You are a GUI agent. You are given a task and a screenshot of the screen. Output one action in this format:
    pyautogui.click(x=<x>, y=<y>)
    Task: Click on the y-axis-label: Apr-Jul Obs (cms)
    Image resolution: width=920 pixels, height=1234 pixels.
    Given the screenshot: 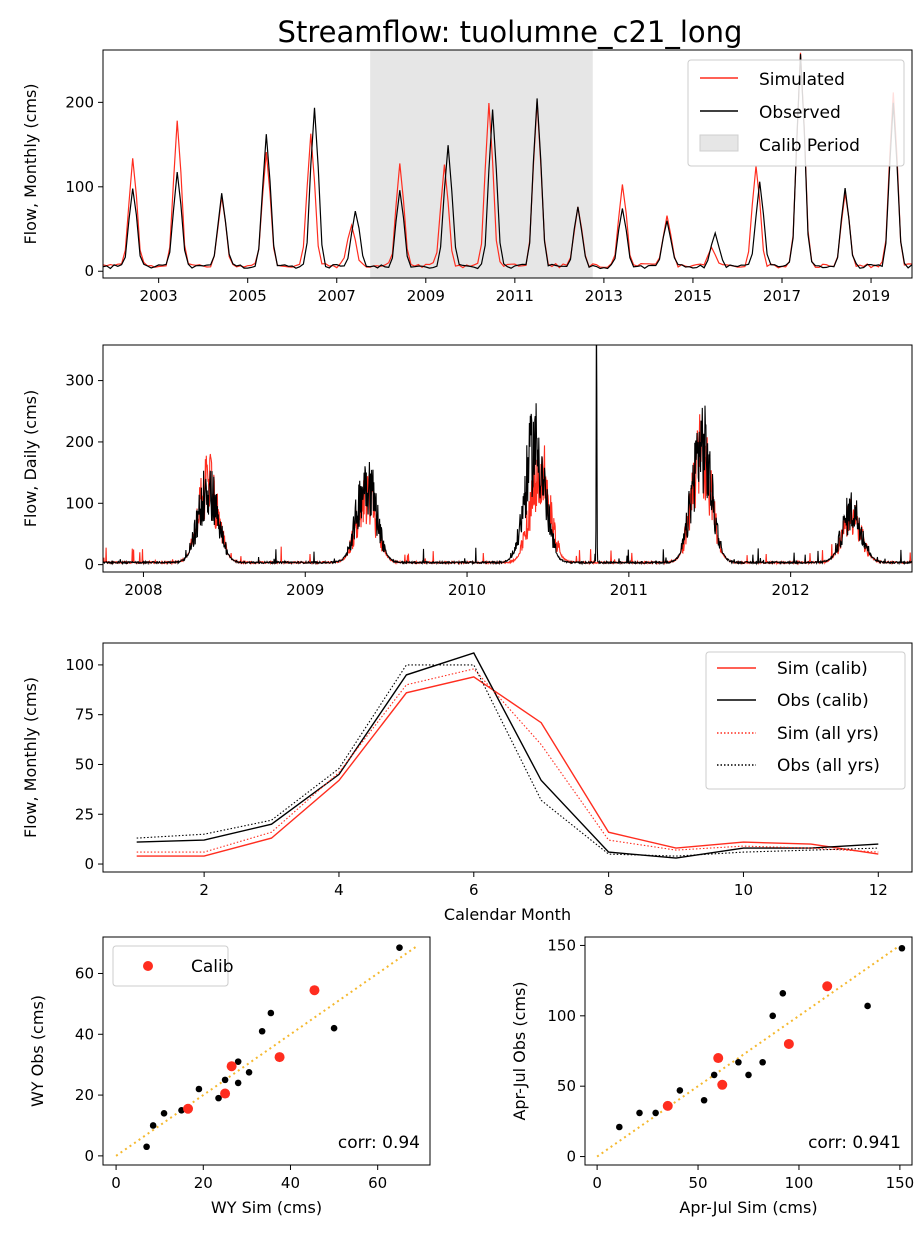 What is the action you would take?
    pyautogui.click(x=519, y=1050)
    